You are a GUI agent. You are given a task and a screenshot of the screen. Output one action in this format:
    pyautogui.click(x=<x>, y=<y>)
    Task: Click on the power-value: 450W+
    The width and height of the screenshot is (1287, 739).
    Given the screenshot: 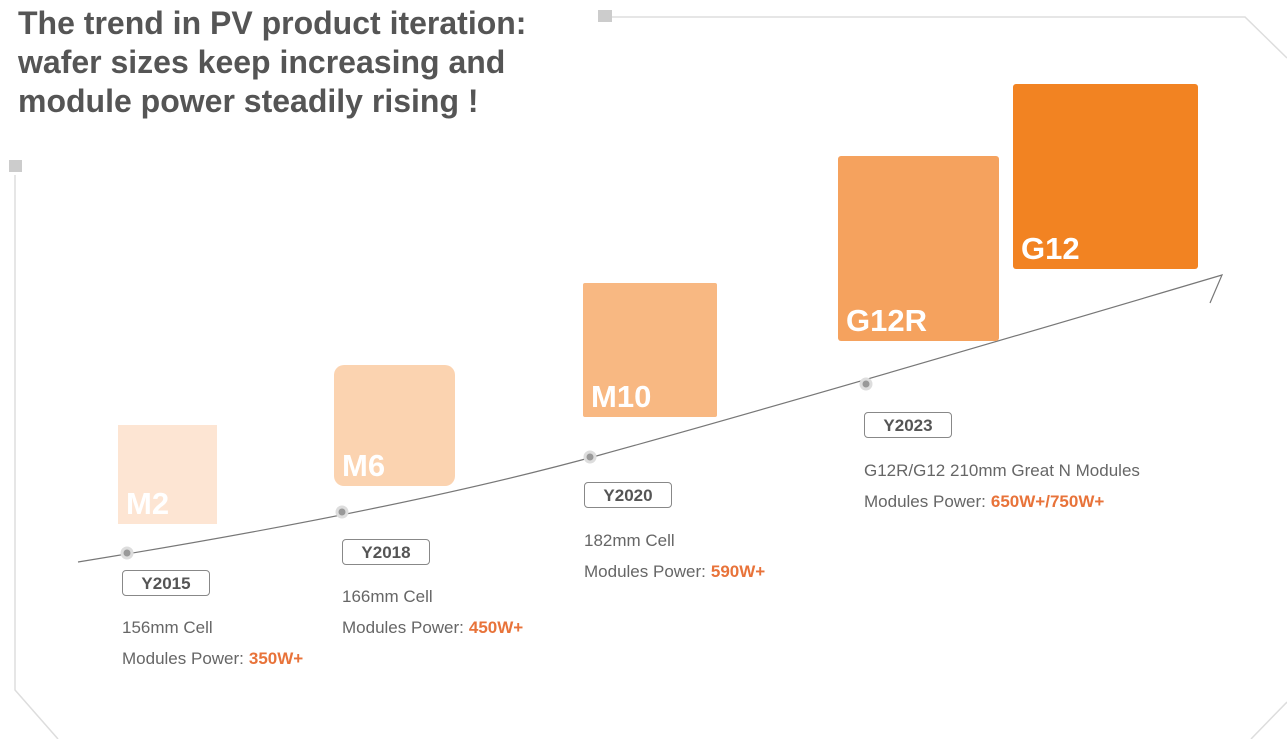 What is the action you would take?
    pyautogui.click(x=496, y=627)
    